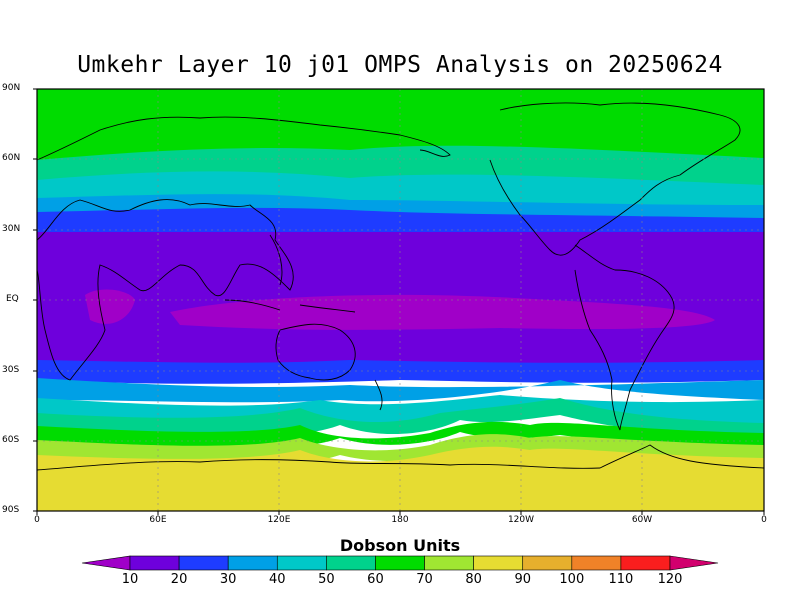  I want to click on lon-label: 120W, so click(521, 520).